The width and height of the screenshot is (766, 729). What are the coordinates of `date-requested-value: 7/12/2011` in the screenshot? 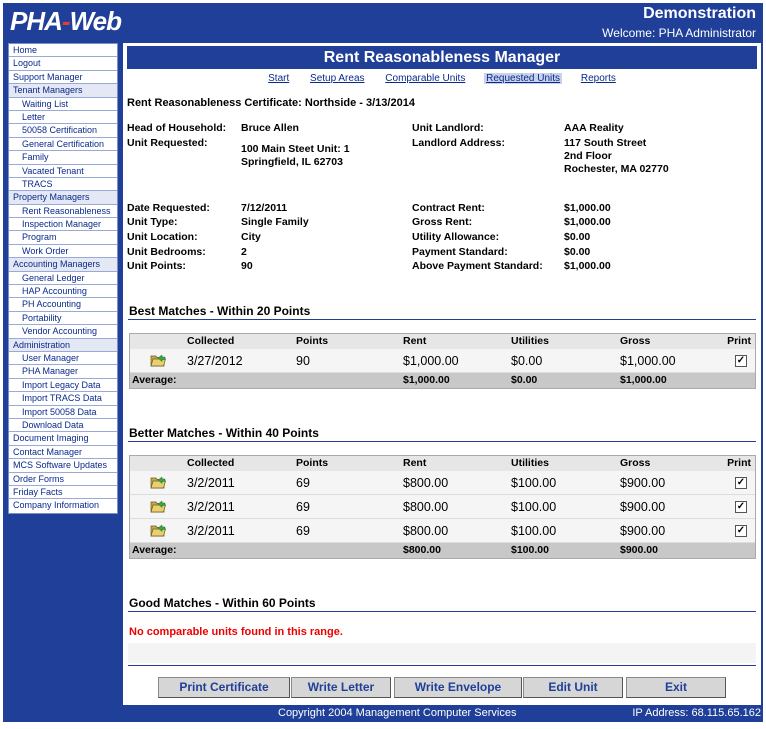 It's located at (264, 208).